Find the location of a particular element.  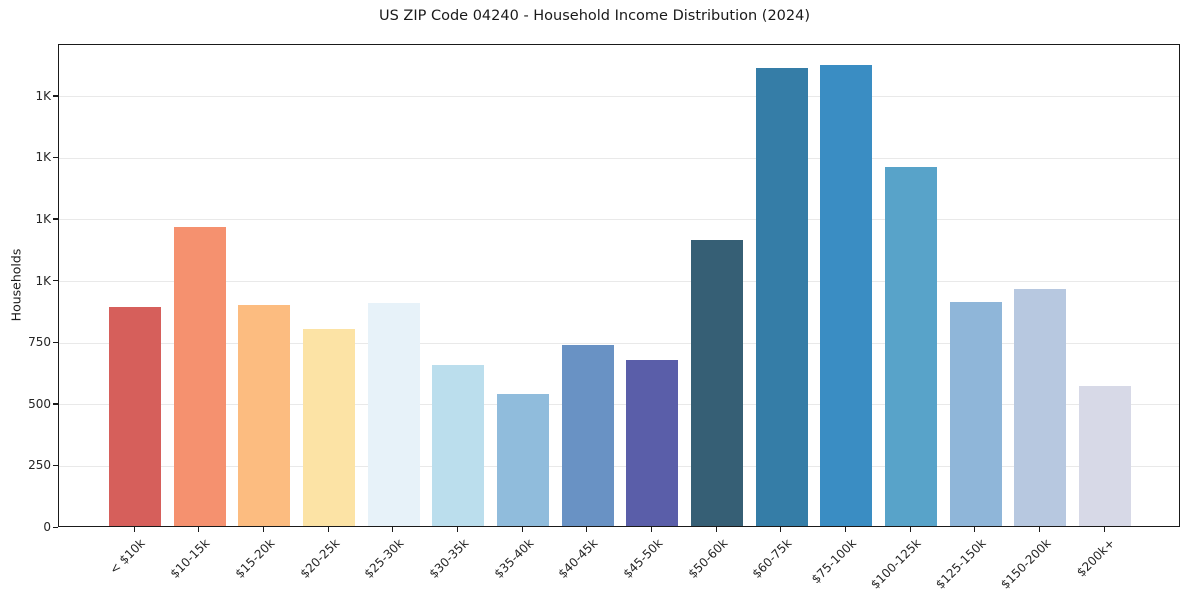

x-tick-label: $125-150k is located at coordinates (960, 563).